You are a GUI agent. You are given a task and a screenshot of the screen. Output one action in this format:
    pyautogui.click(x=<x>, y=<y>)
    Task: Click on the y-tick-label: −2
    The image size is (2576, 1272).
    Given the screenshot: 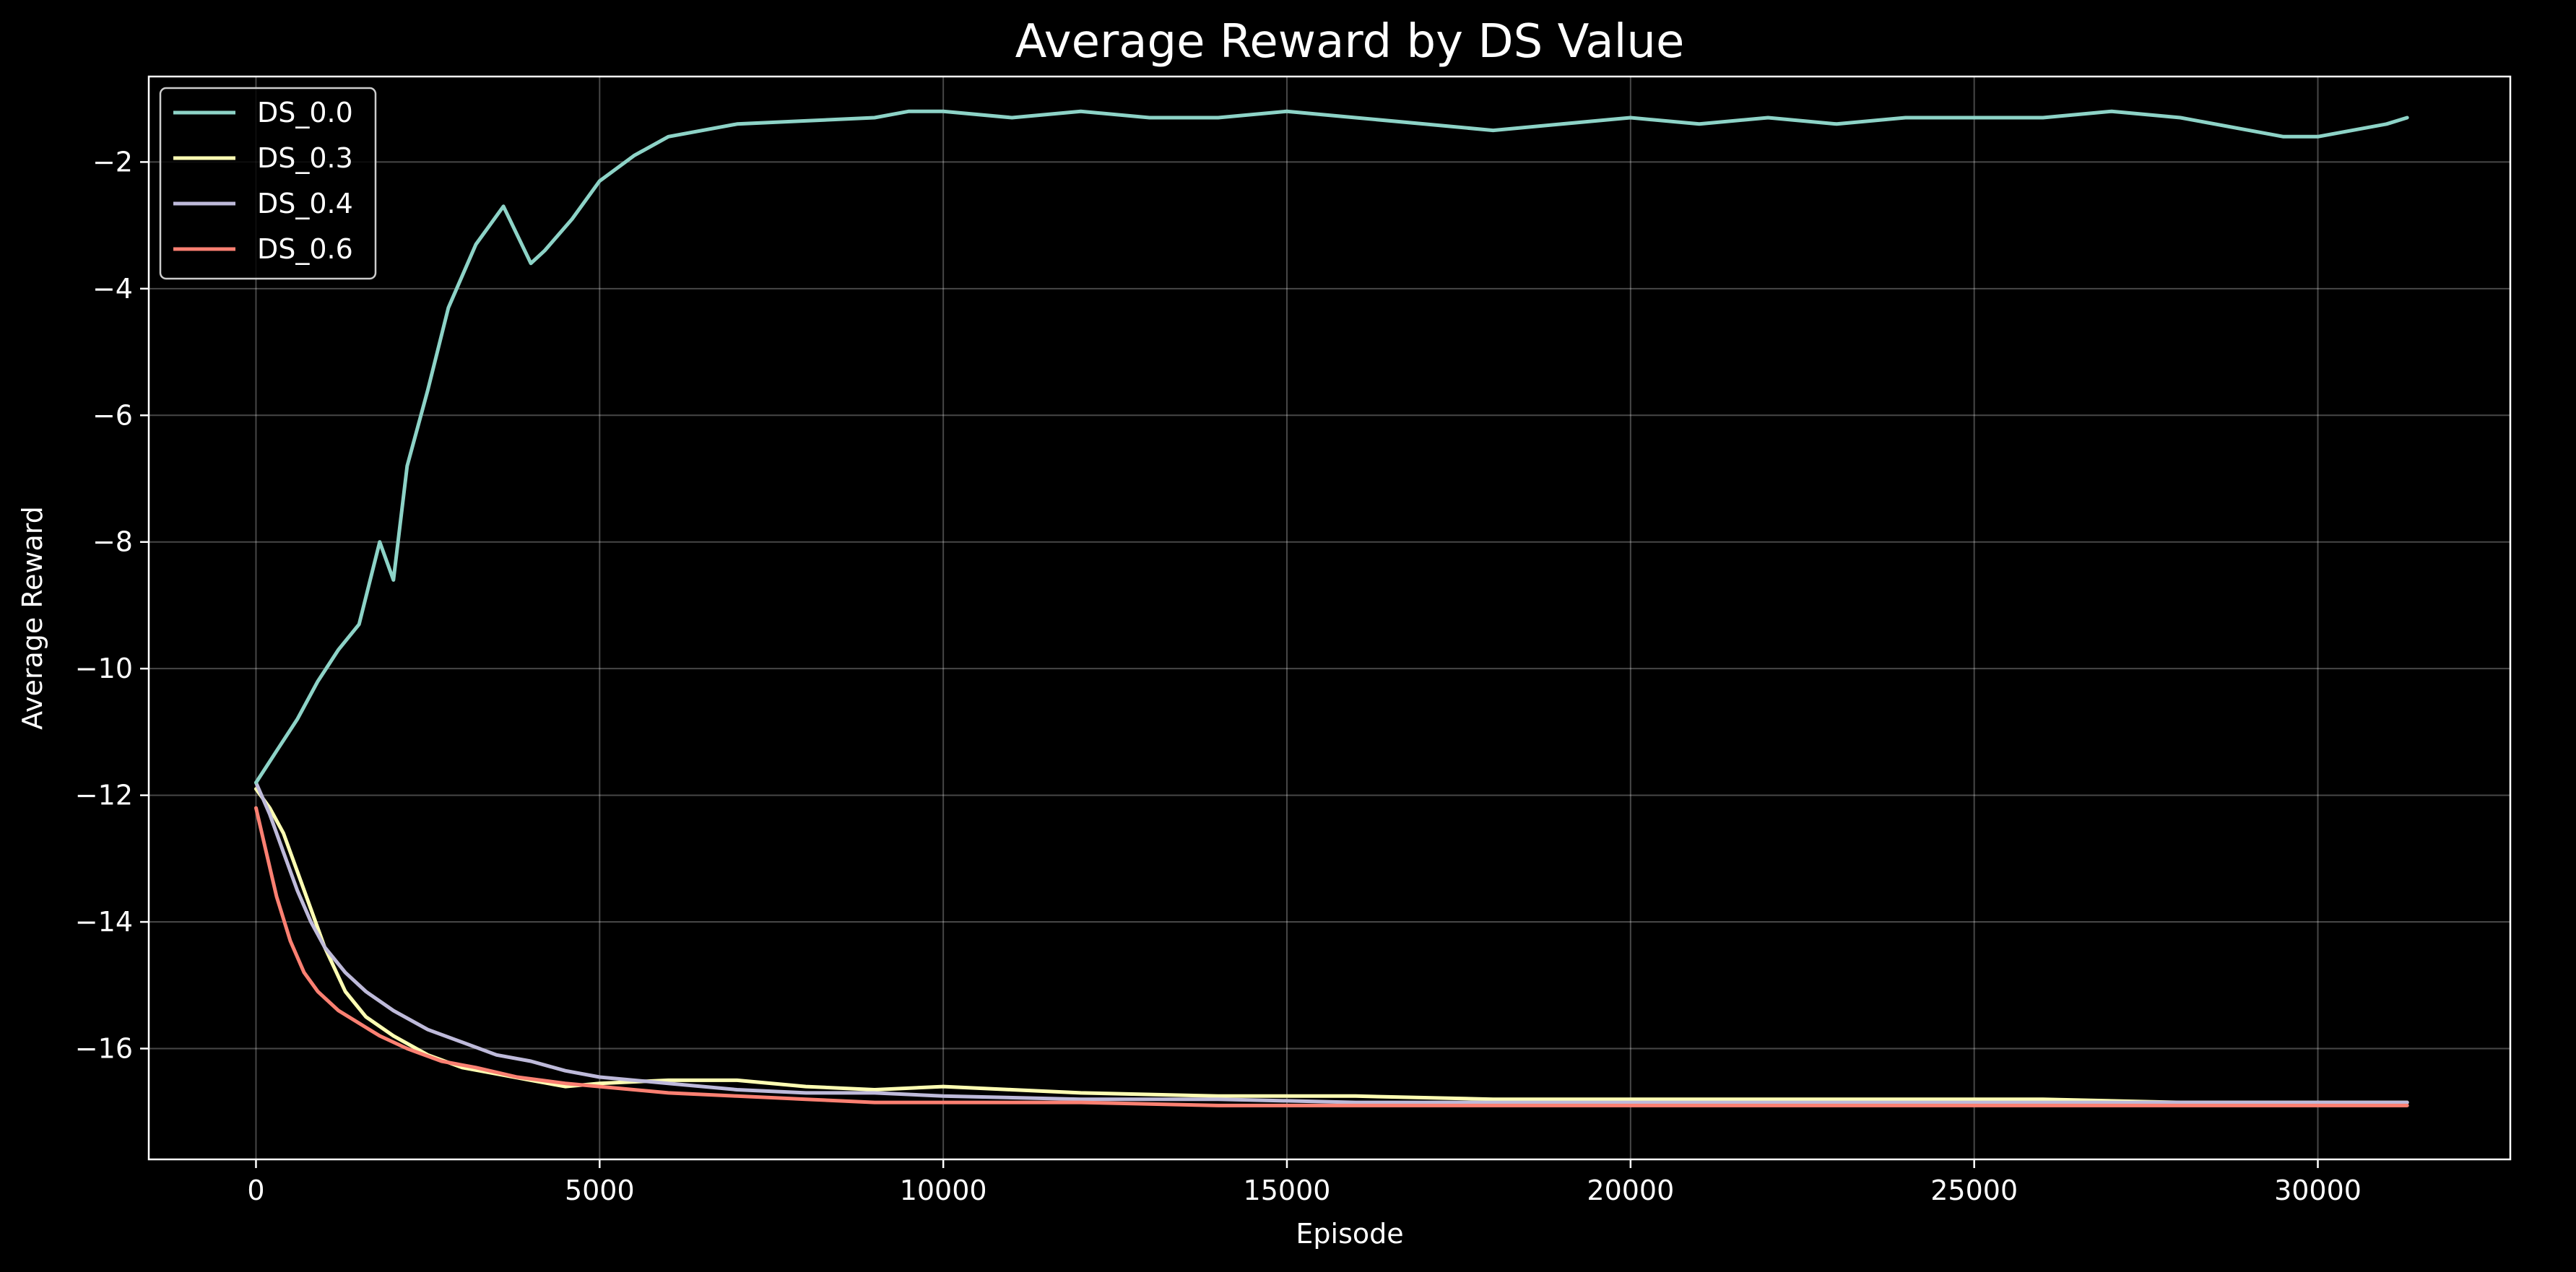 What is the action you would take?
    pyautogui.click(x=112, y=162)
    